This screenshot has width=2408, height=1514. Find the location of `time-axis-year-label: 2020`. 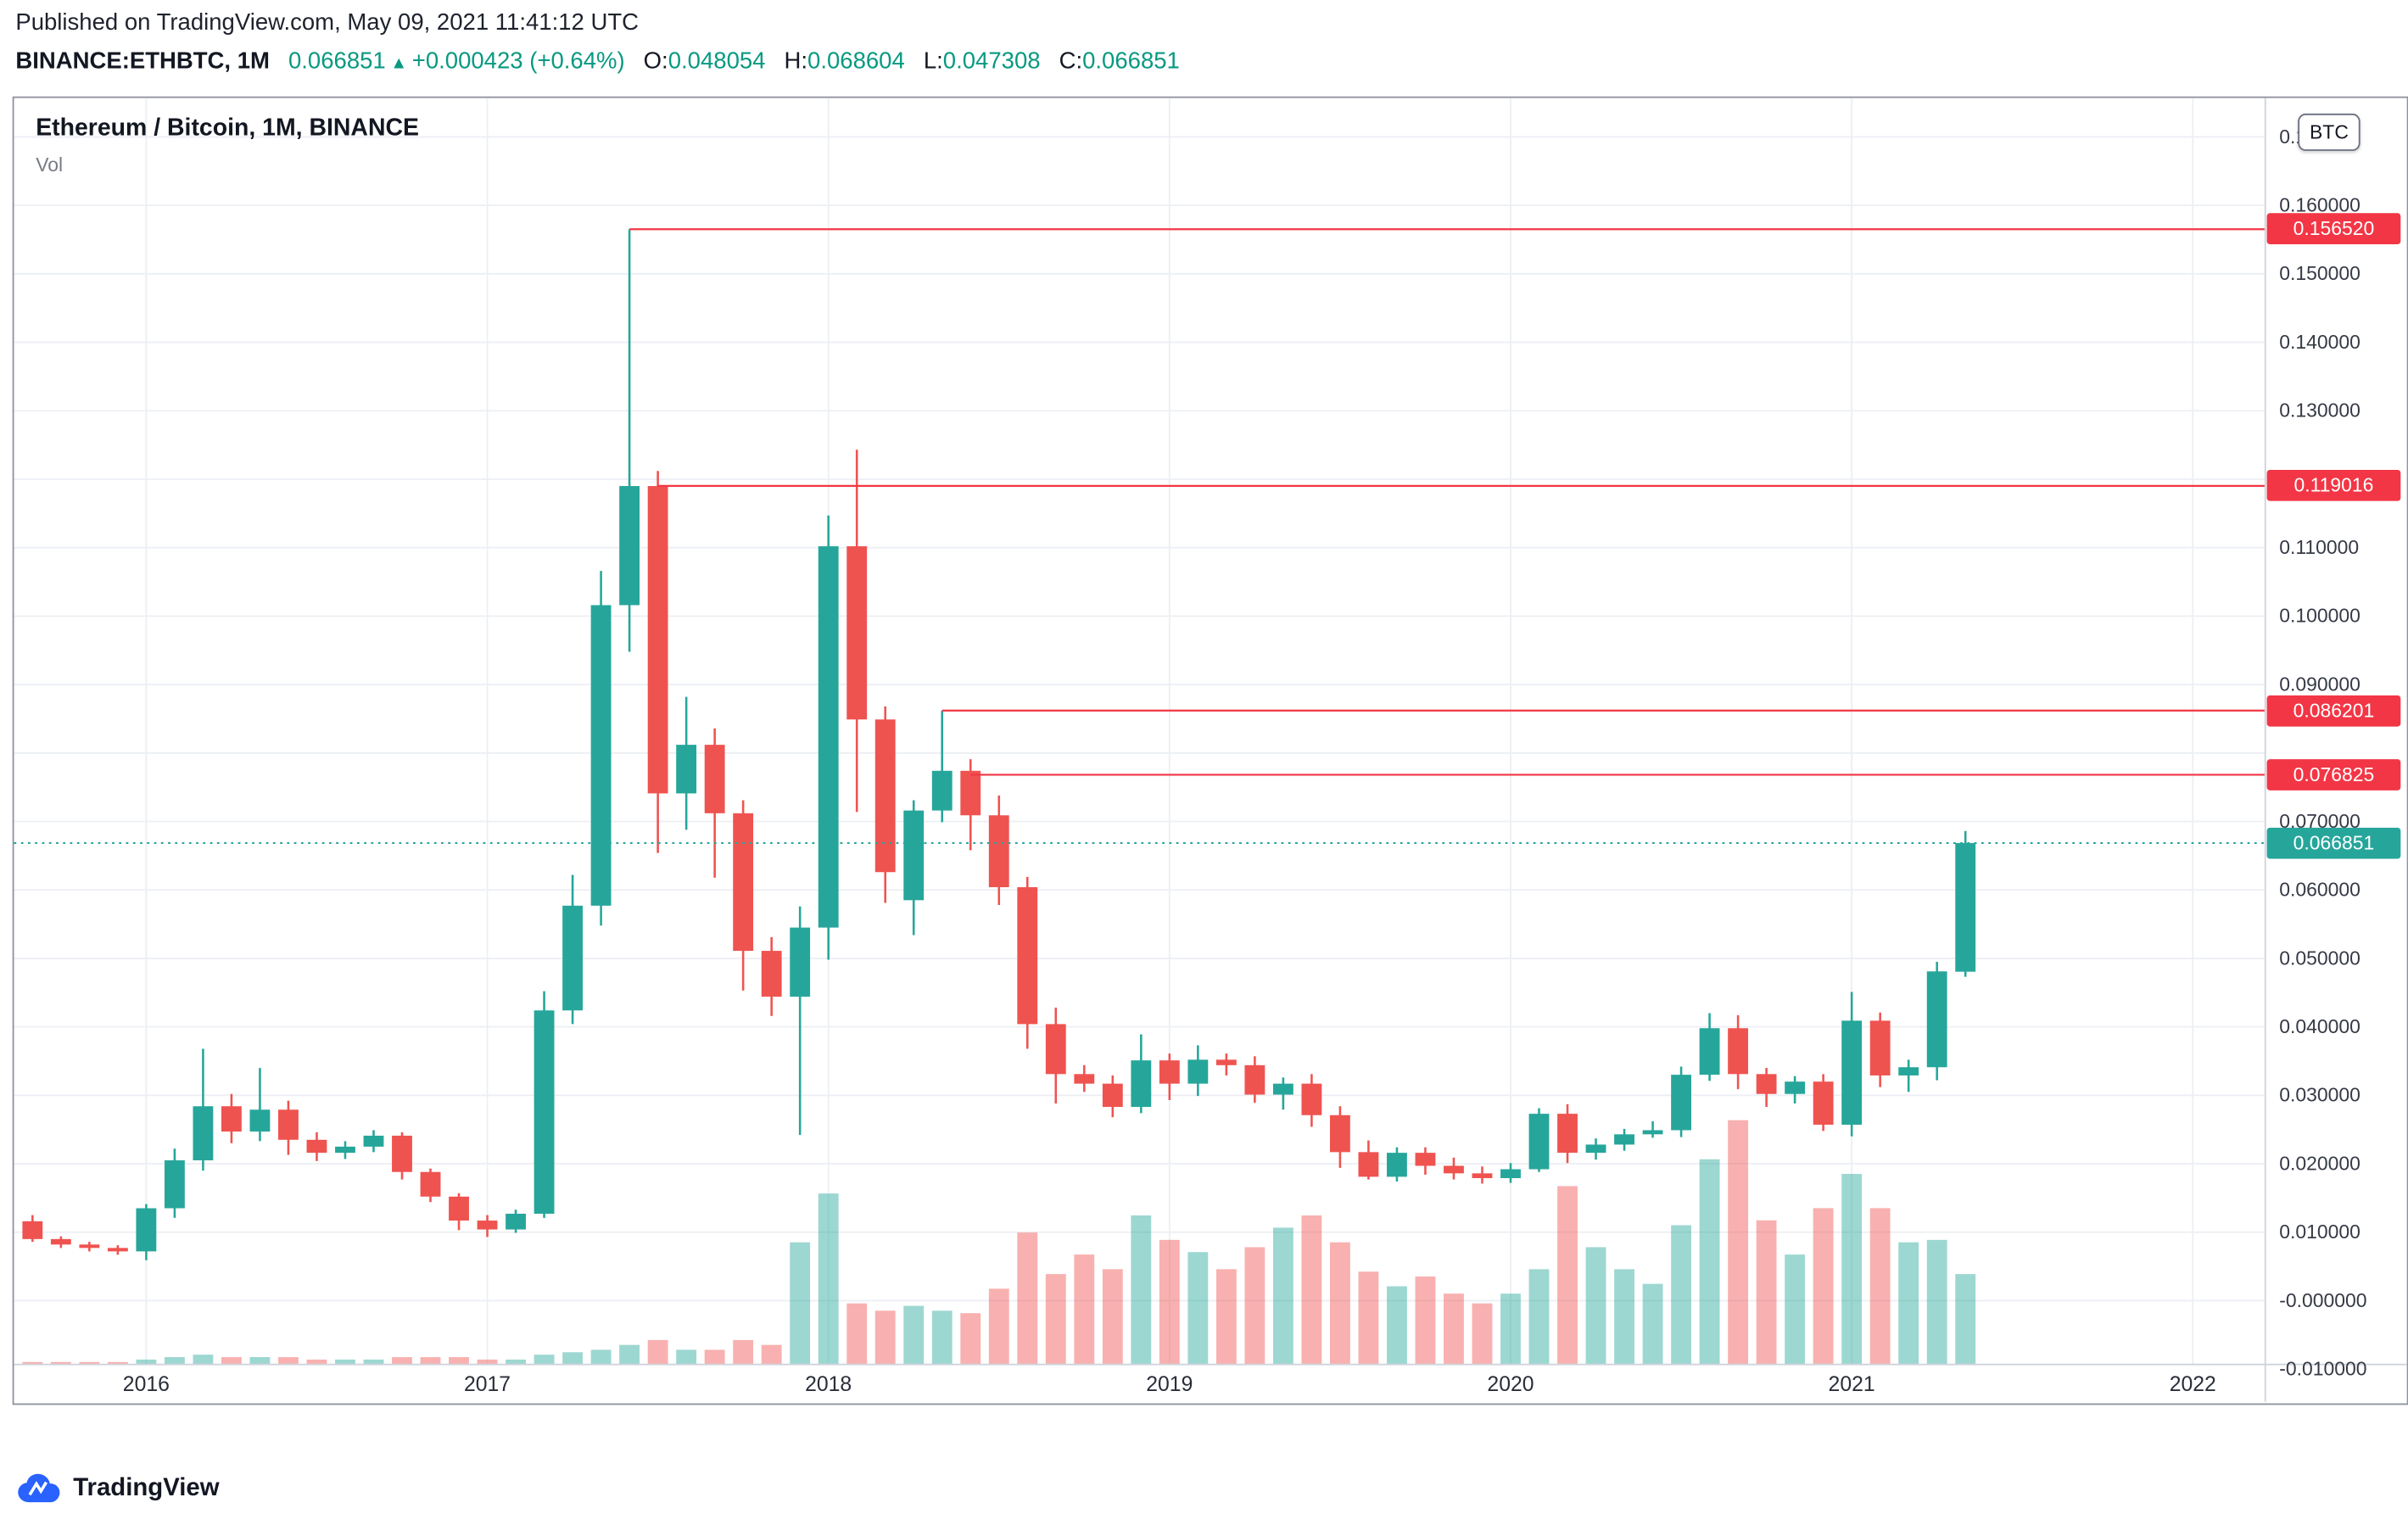

time-axis-year-label: 2020 is located at coordinates (1510, 1384).